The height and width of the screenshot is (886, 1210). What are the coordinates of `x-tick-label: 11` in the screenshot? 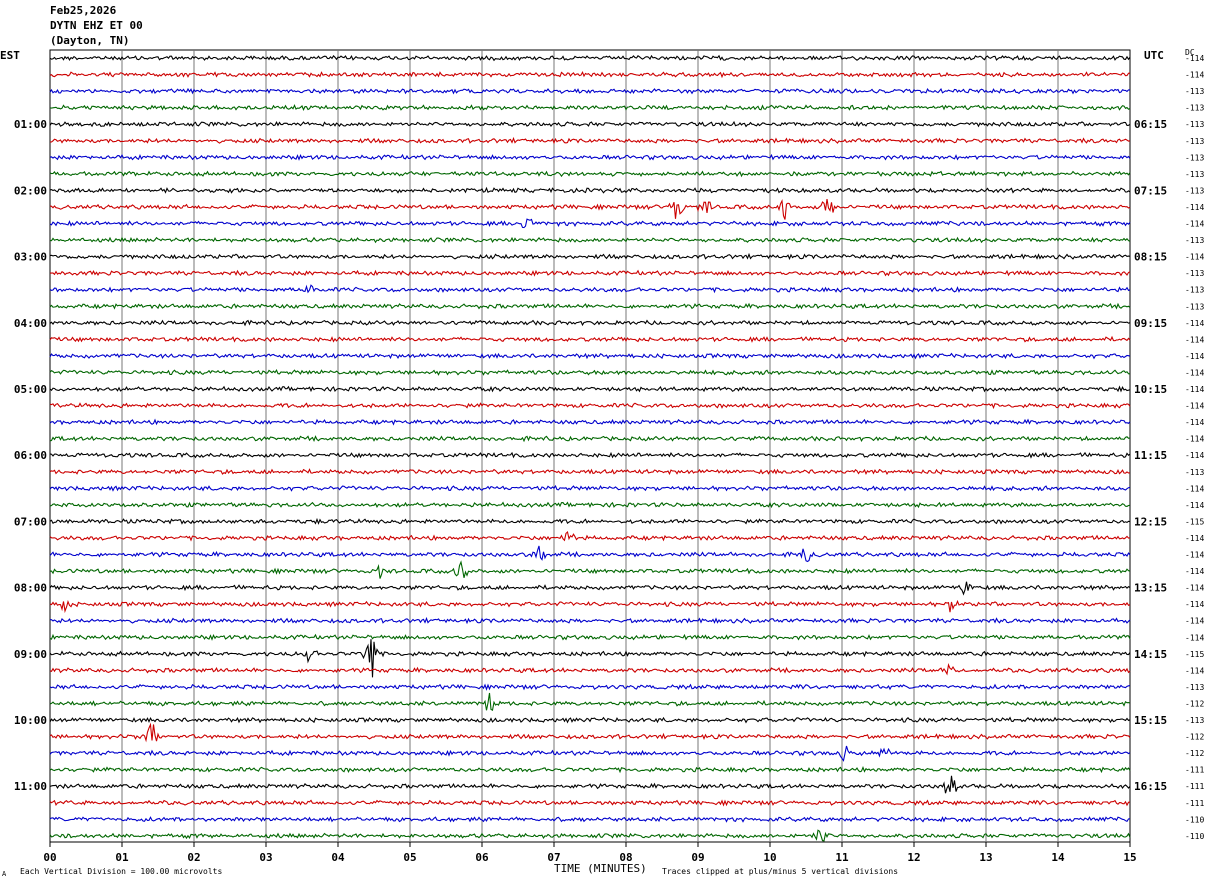 It's located at (842, 857).